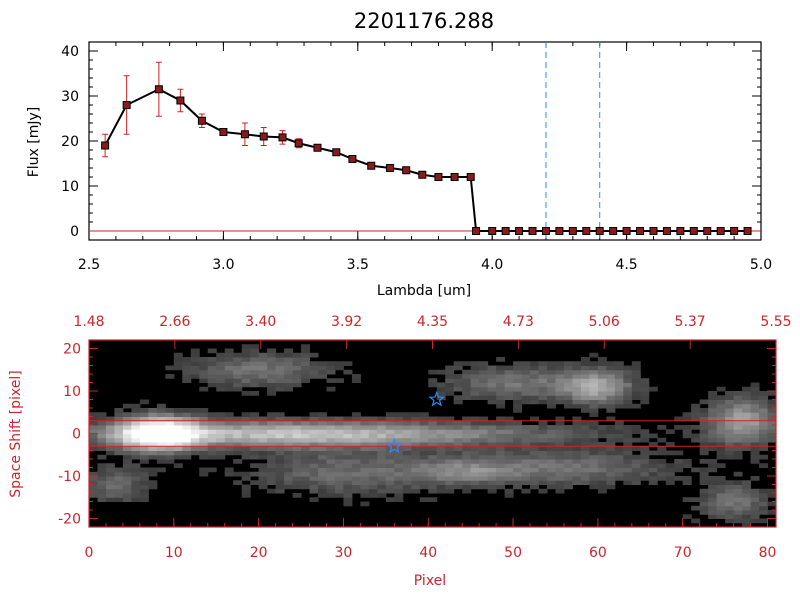 The height and width of the screenshot is (600, 800). What do you see at coordinates (513, 553) in the screenshot?
I see `pixel-tick-label: 50` at bounding box center [513, 553].